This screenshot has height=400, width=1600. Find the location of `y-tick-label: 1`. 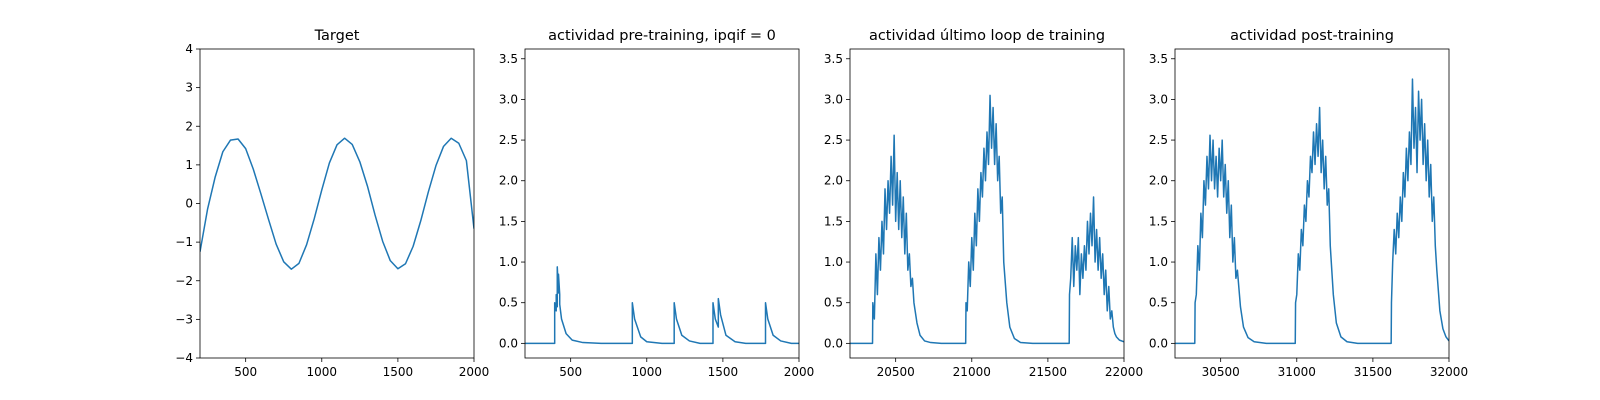

y-tick-label: 1 is located at coordinates (189, 165).